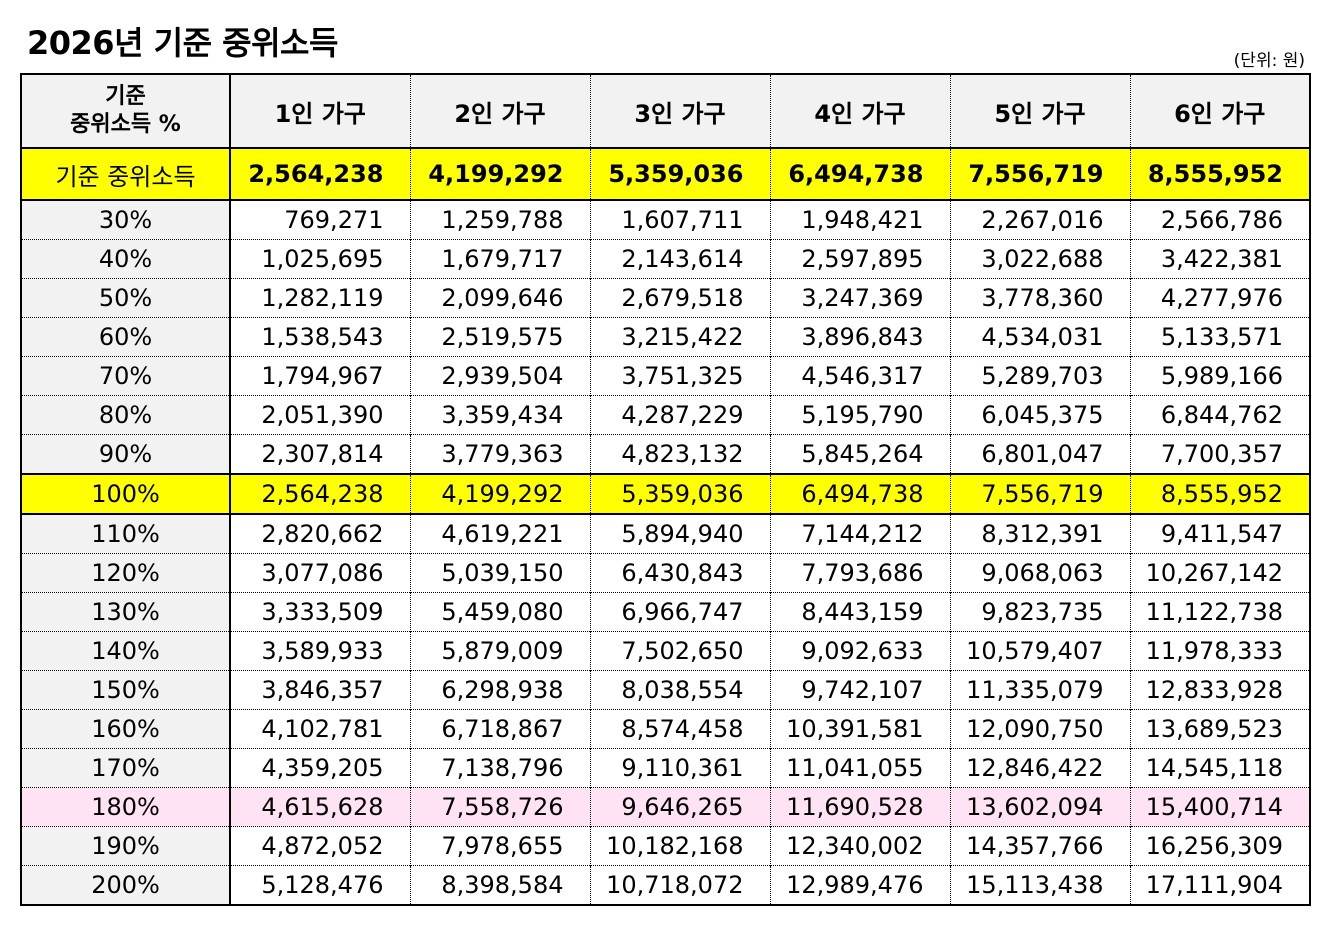  What do you see at coordinates (1039, 376) in the screenshot?
I see `table-cell: 5,289,703` at bounding box center [1039, 376].